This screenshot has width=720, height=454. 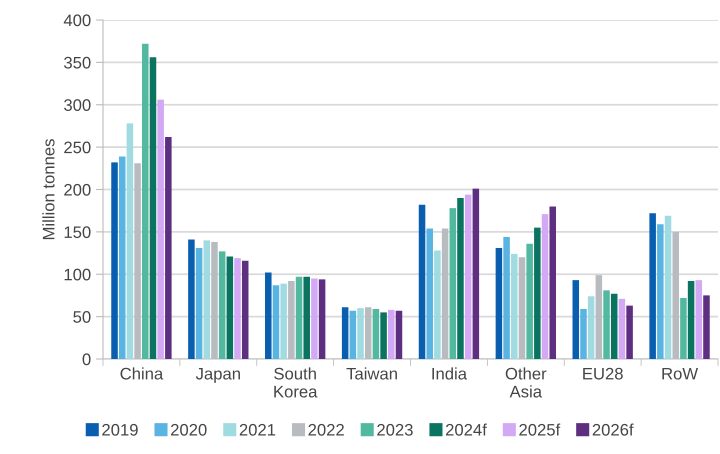 What do you see at coordinates (296, 382) in the screenshot?
I see `x-tick-label: South Korea` at bounding box center [296, 382].